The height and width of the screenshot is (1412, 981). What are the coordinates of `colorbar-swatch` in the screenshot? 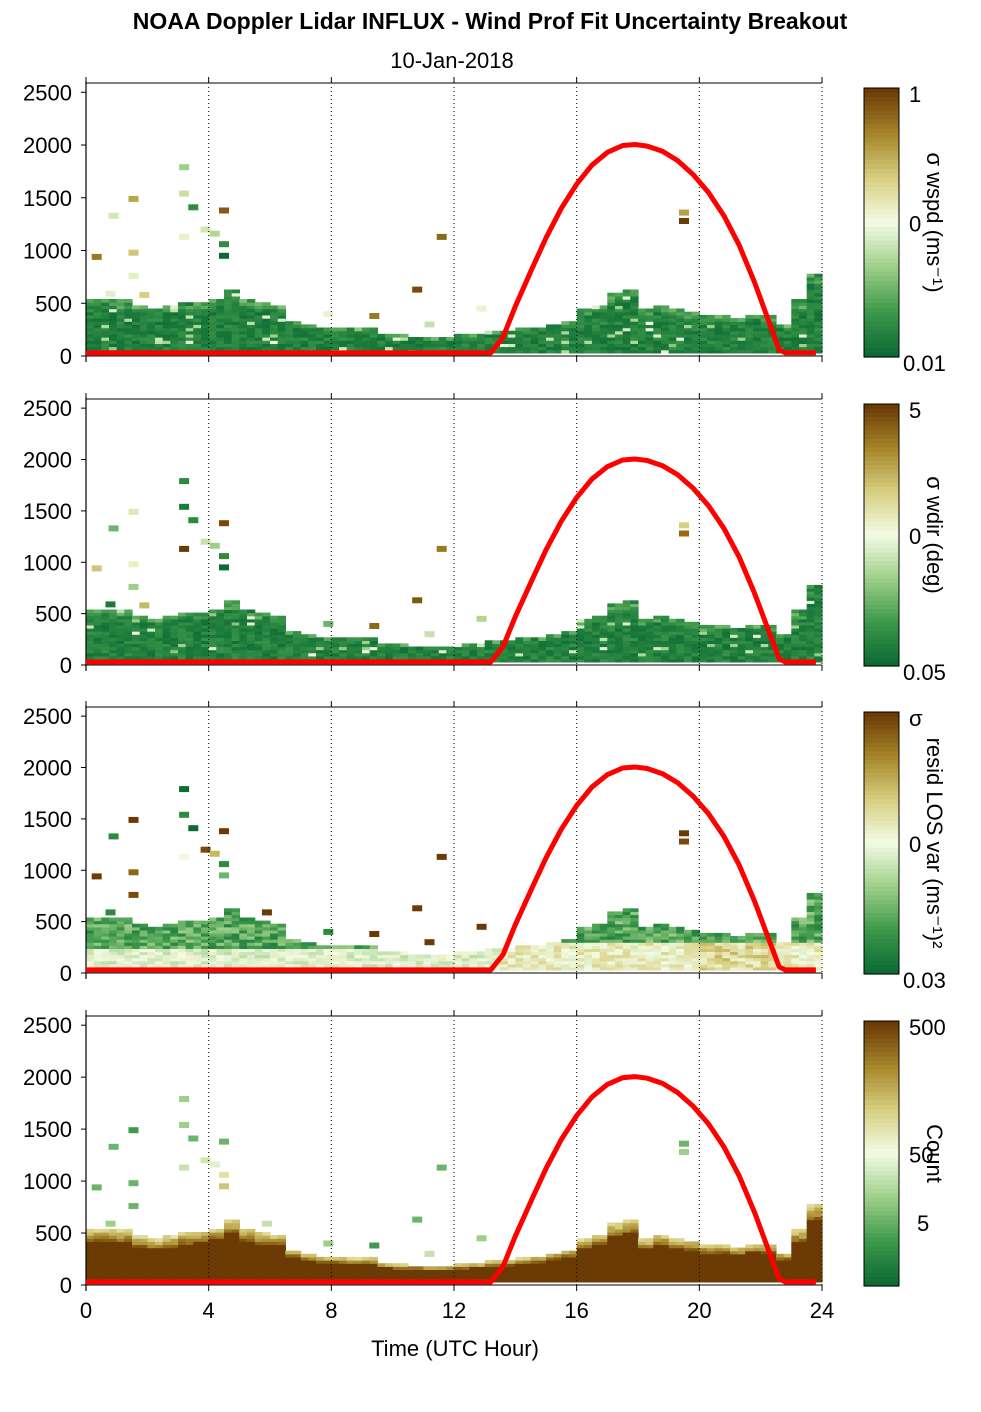 It's located at (881, 131).